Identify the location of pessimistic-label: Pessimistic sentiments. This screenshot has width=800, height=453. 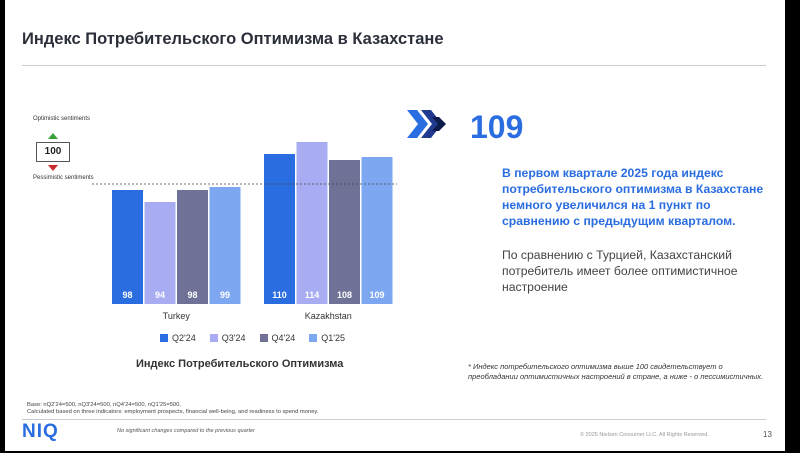
(63, 178).